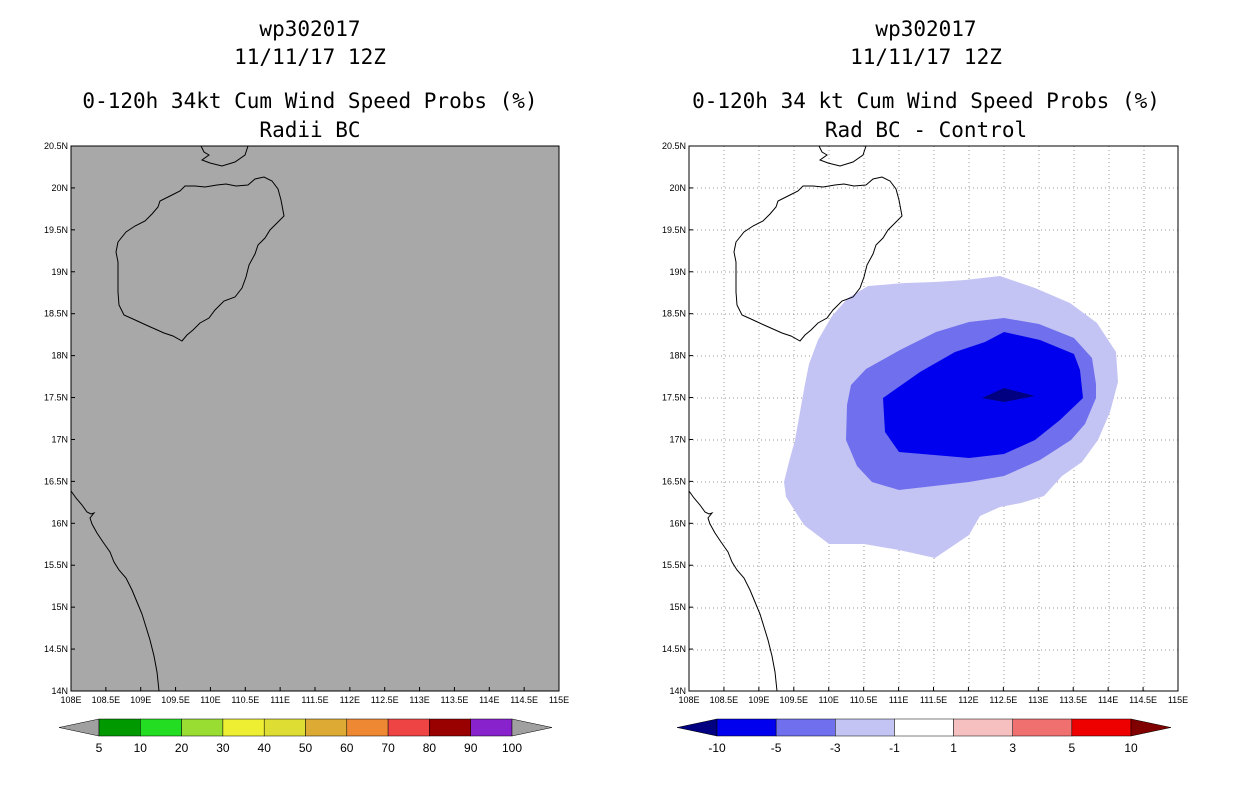 The width and height of the screenshot is (1236, 800). I want to click on left-x-tick-label: 108.5E, so click(106, 700).